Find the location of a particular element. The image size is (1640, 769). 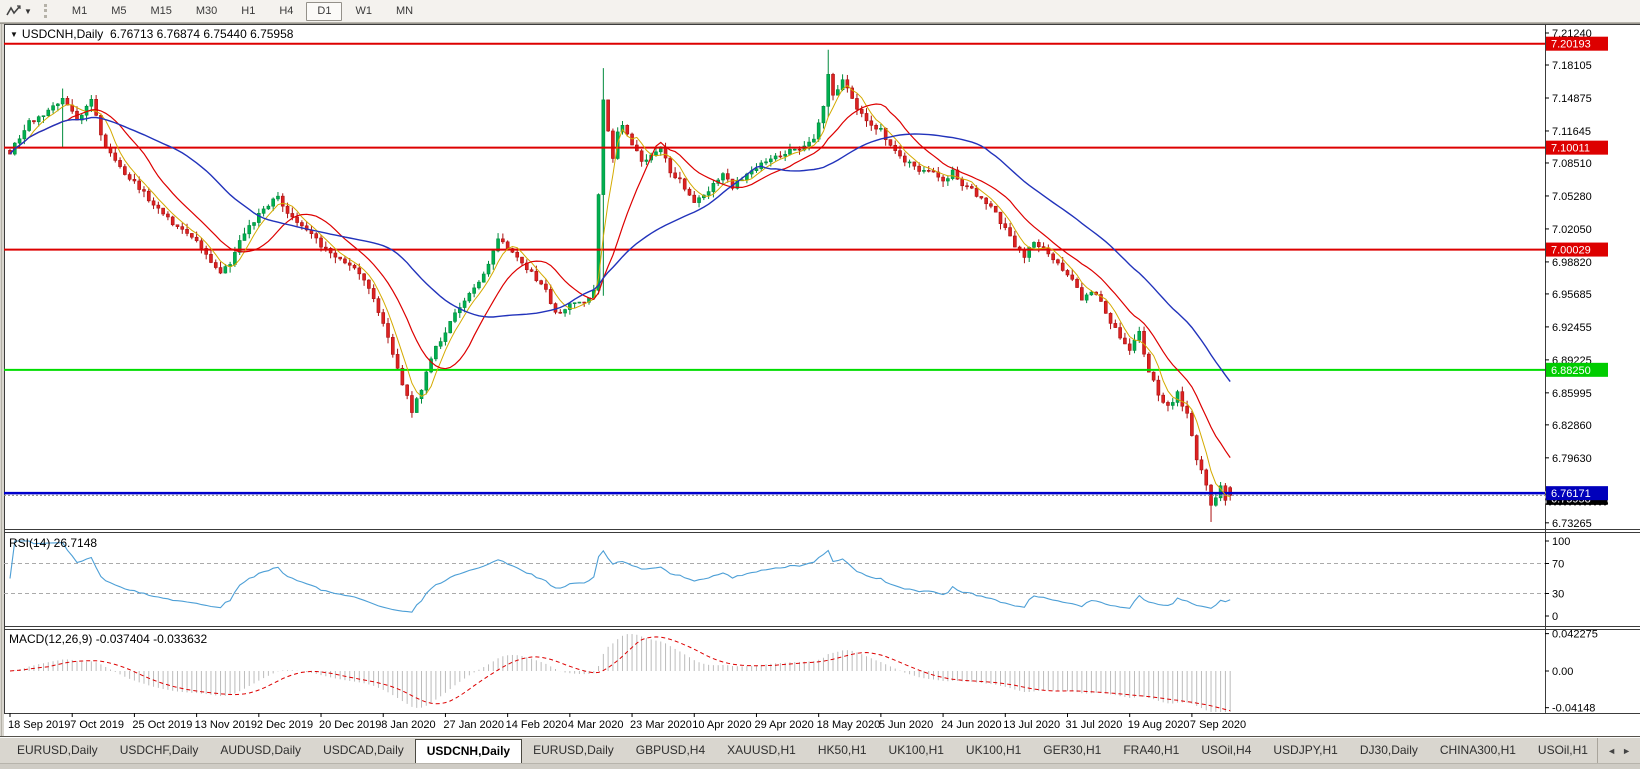

line-style-button: ▼ is located at coordinates (18, 11).